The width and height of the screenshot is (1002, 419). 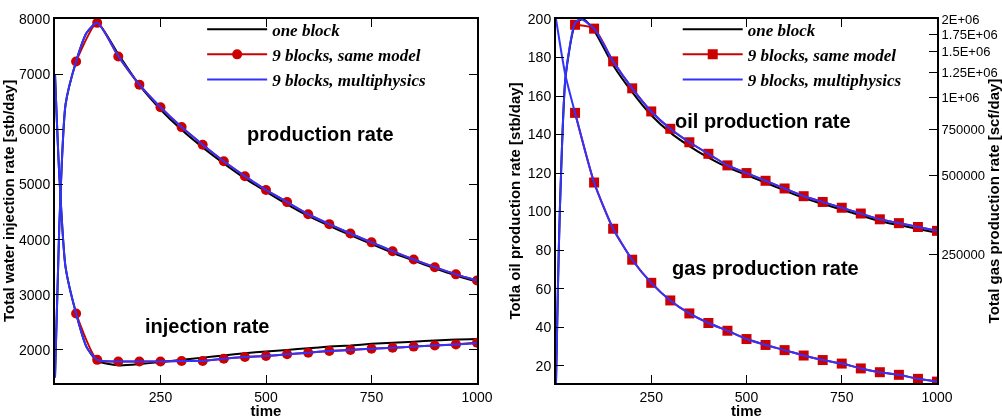 I want to click on y2-tick-label: 500000, so click(x=963, y=176).